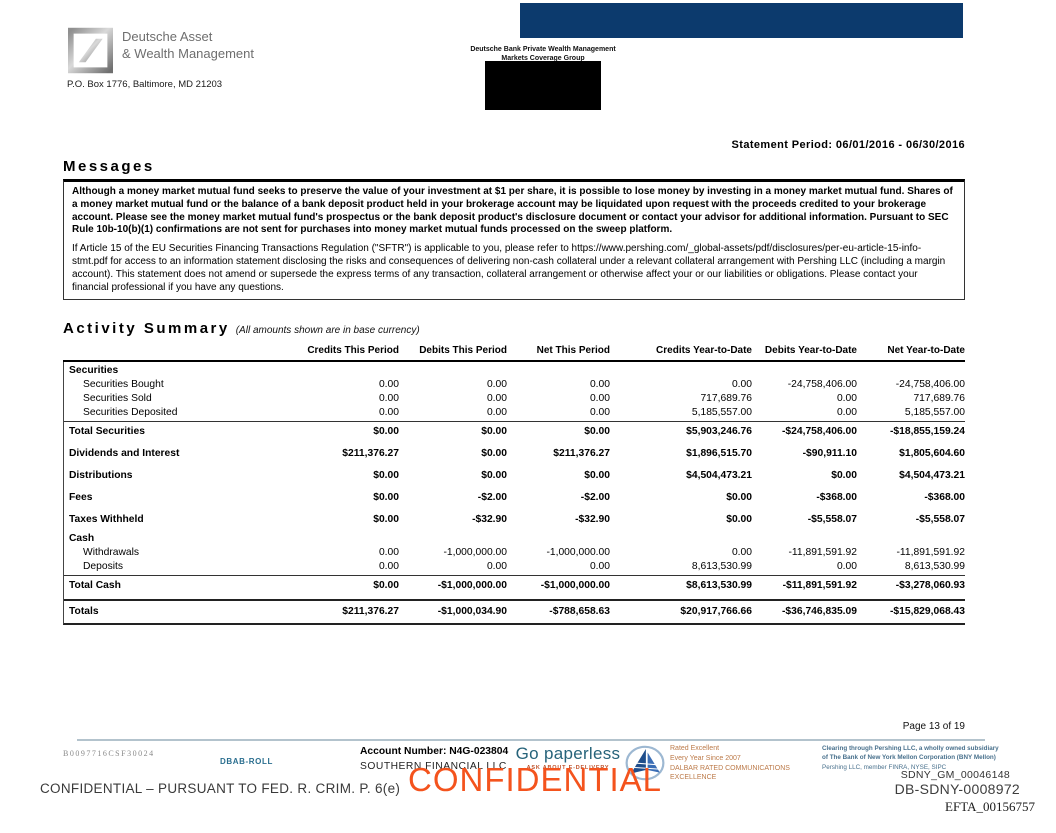 This screenshot has height=833, width=1056. Describe the element at coordinates (101, 475) in the screenshot. I see `row-label: Distributions` at that location.